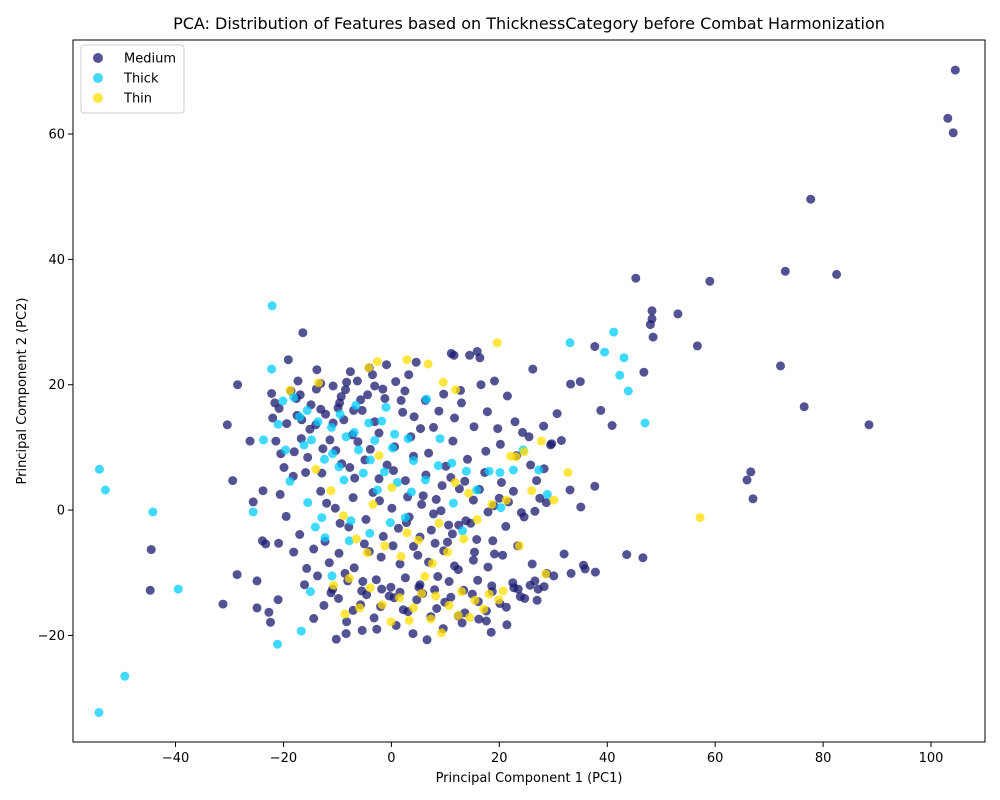 This screenshot has width=1000, height=800. I want to click on x-tick-label: −20, so click(283, 758).